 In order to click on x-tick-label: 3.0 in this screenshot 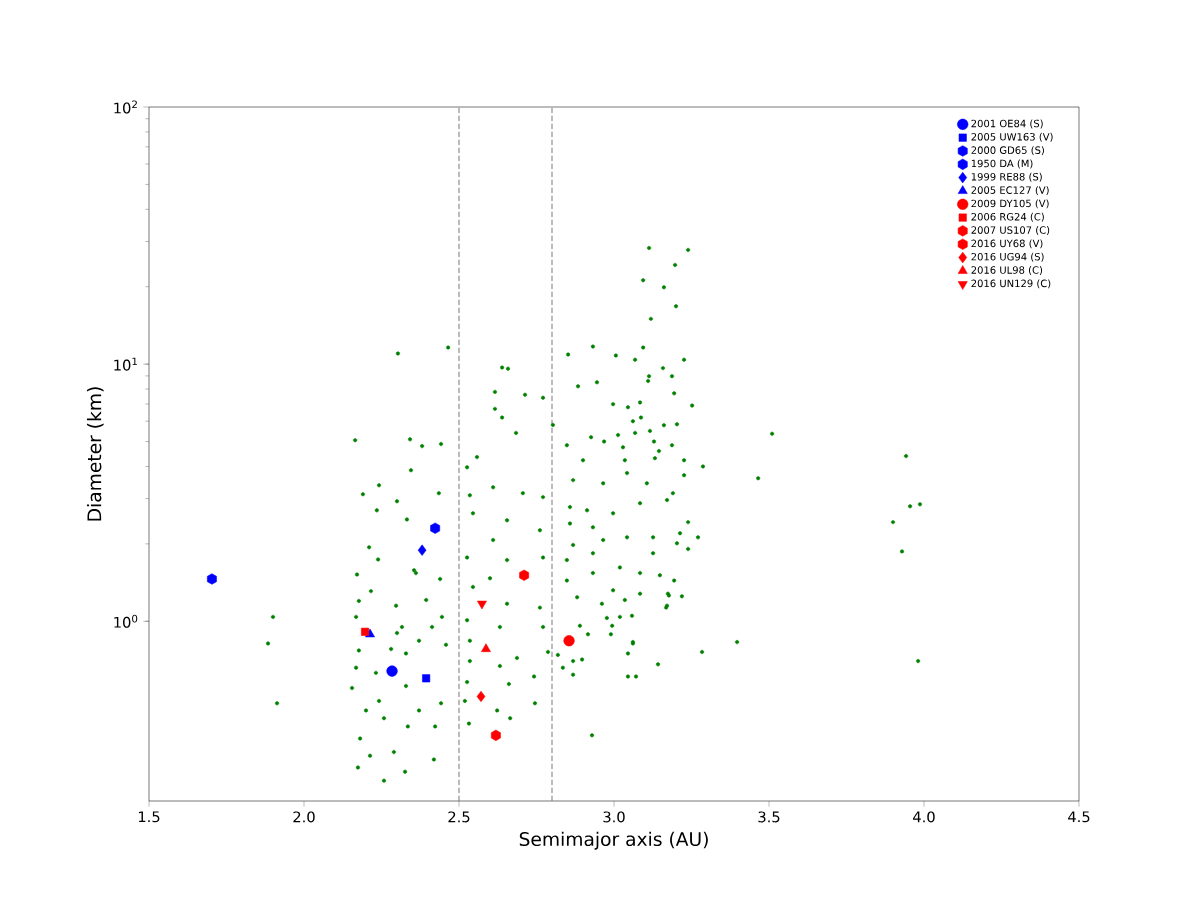, I will do `click(614, 817)`.